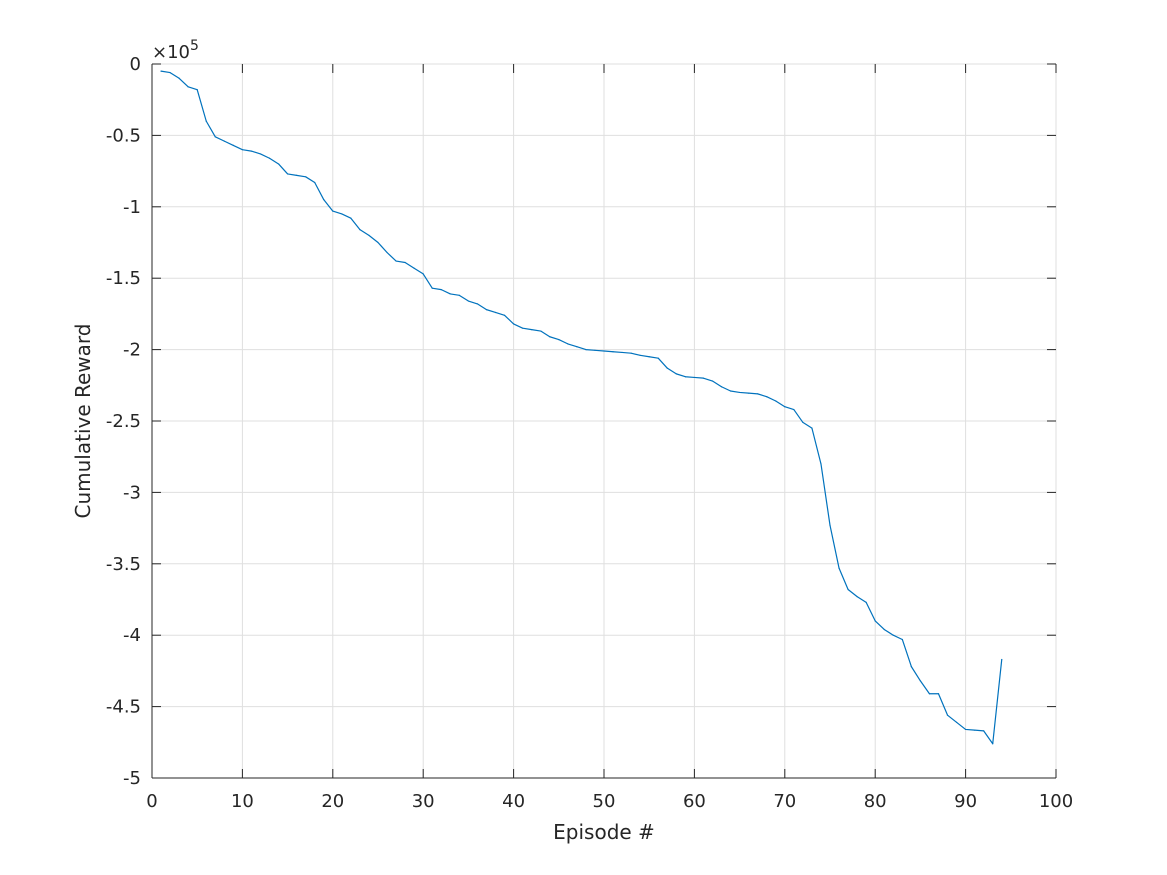 This screenshot has width=1167, height=875. What do you see at coordinates (332, 801) in the screenshot?
I see `x-tick-label: 20` at bounding box center [332, 801].